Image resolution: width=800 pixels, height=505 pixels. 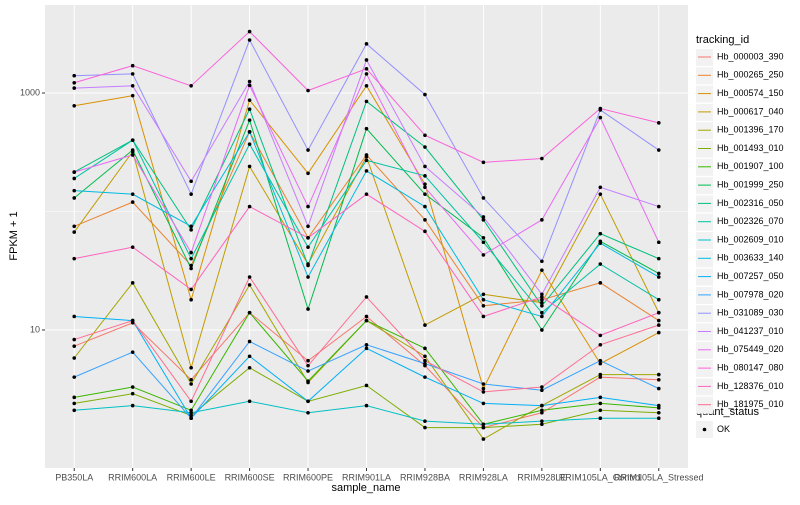 What do you see at coordinates (750, 367) in the screenshot?
I see `legend-label: Hb_080147_080` at bounding box center [750, 367].